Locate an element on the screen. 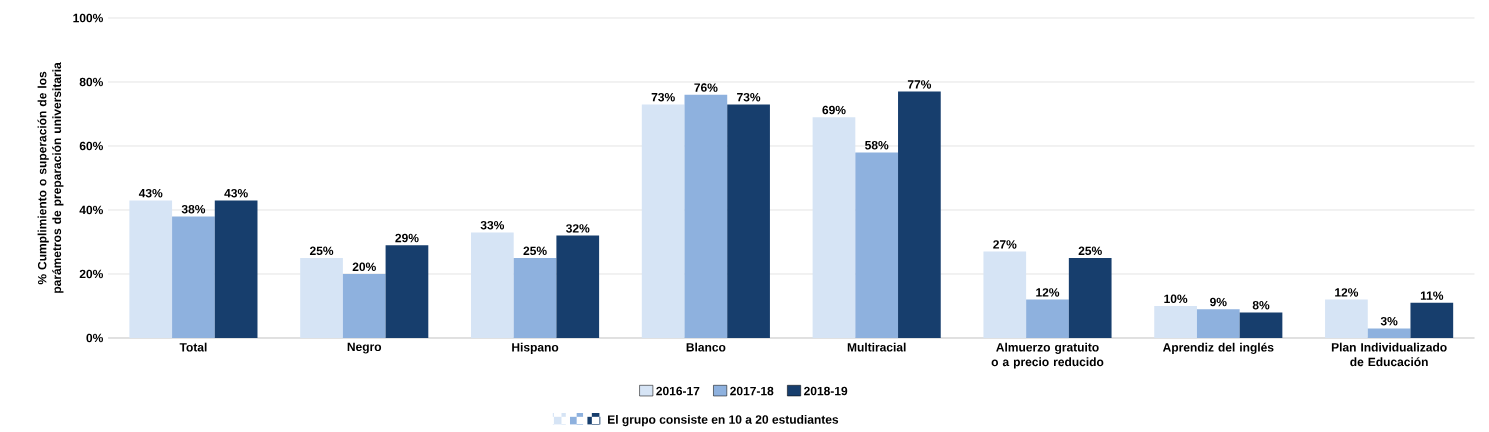 The width and height of the screenshot is (1489, 432). data-label: 58% is located at coordinates (877, 145).